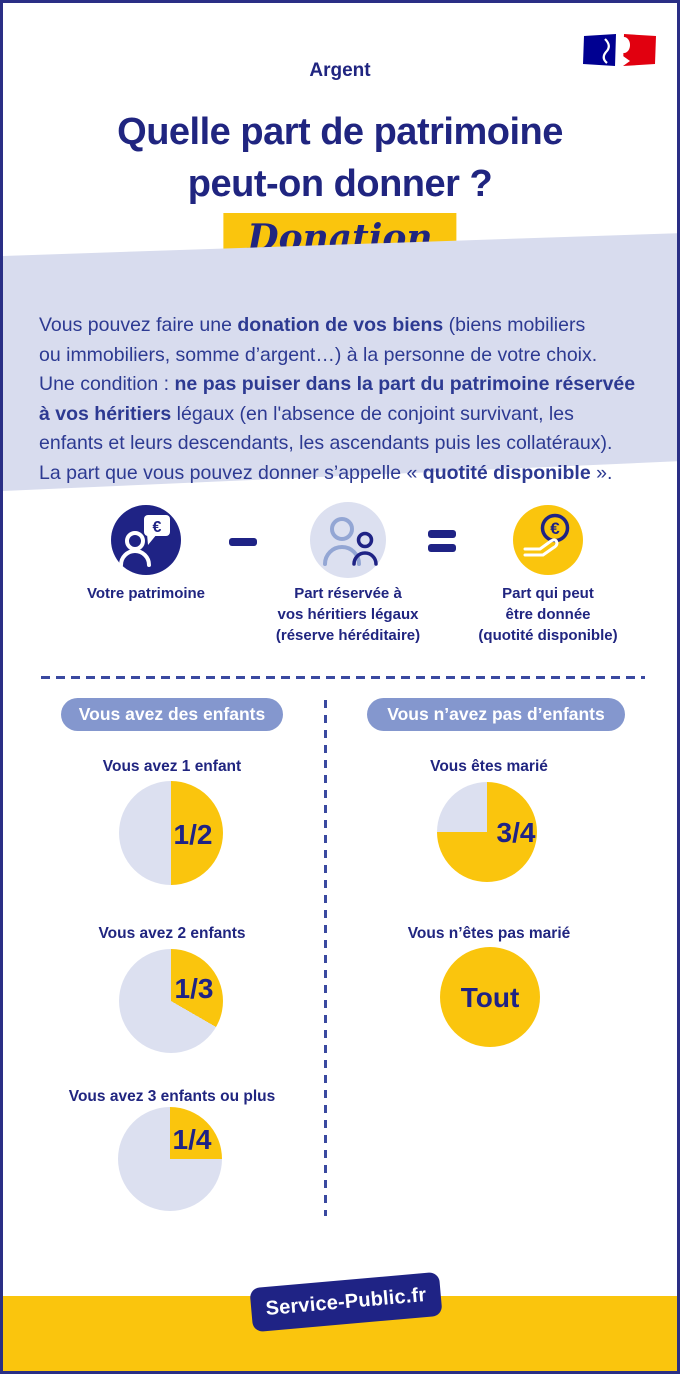  What do you see at coordinates (172, 714) in the screenshot?
I see `column-header-with-children: Vous avez des enfants` at bounding box center [172, 714].